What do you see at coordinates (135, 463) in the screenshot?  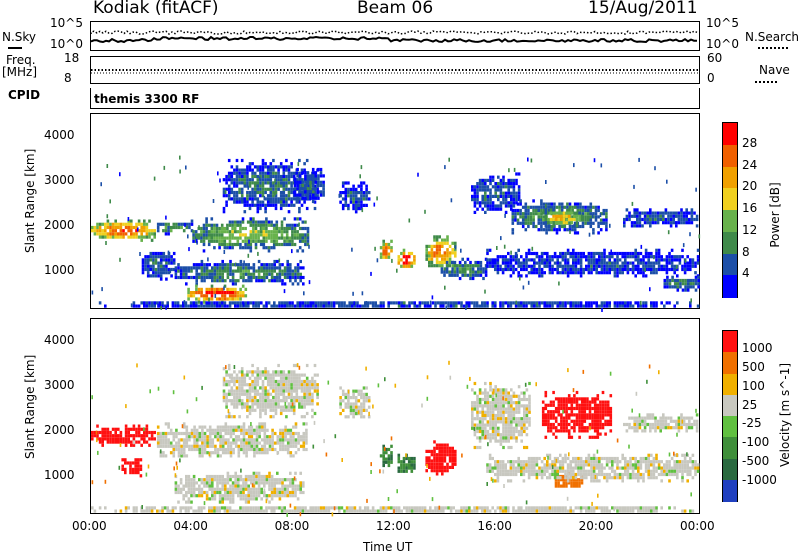 I see `velocity-pixel-r1` at bounding box center [135, 463].